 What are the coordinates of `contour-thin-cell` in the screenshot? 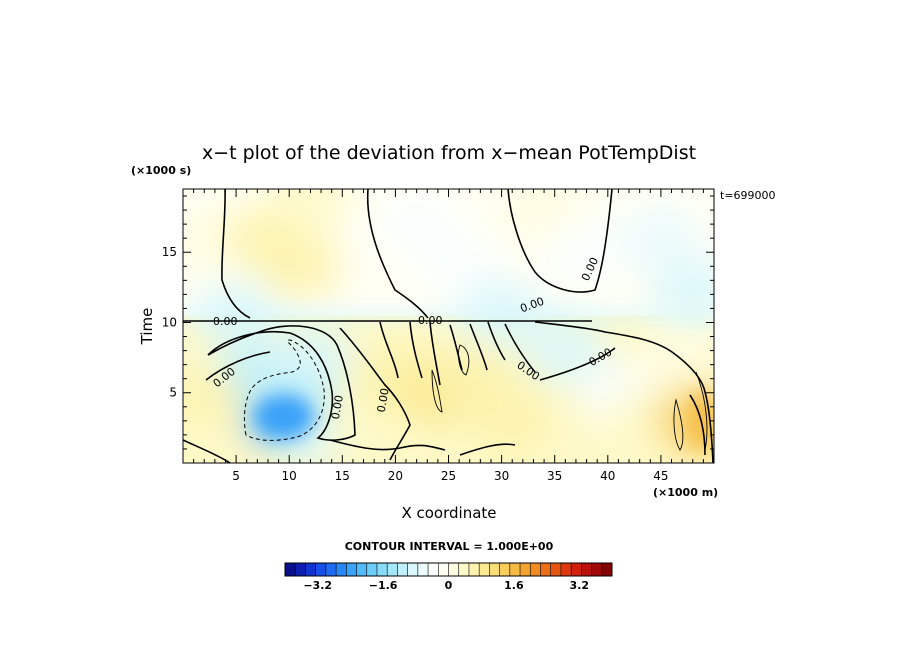 It's located at (463, 360).